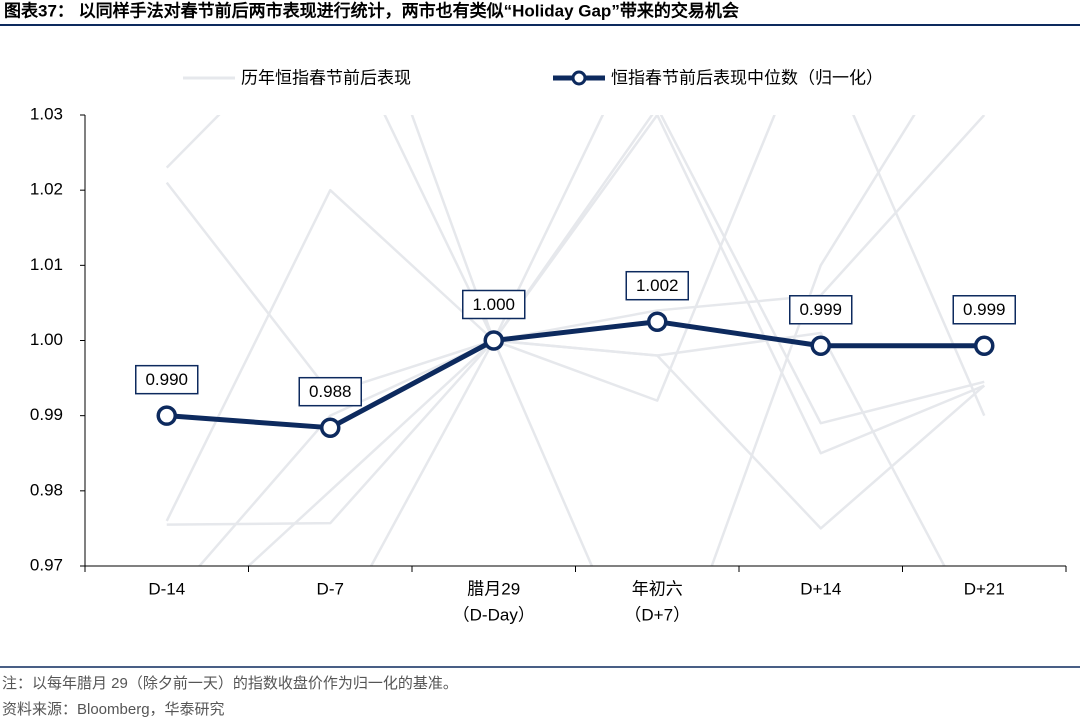 Image resolution: width=1080 pixels, height=728 pixels. What do you see at coordinates (493, 588) in the screenshot?
I see `x-tick-label: 腊月29` at bounding box center [493, 588].